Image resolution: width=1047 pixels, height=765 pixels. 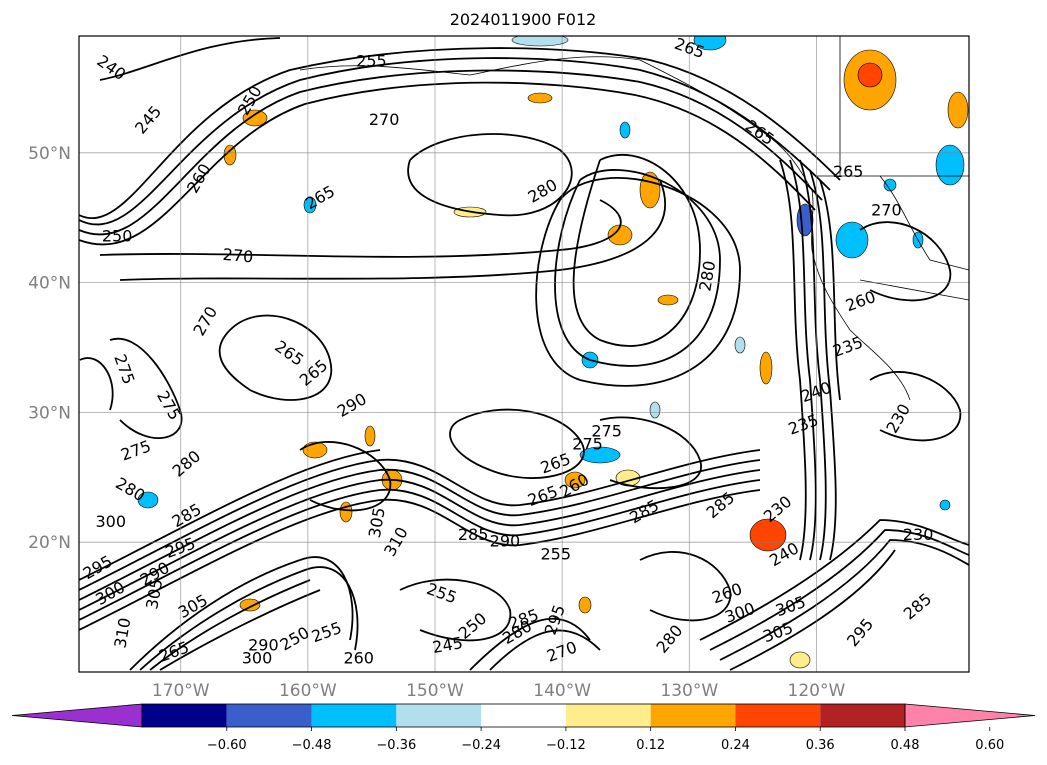 What do you see at coordinates (735, 745) in the screenshot?
I see `colorbar-tick-label: 0.24` at bounding box center [735, 745].